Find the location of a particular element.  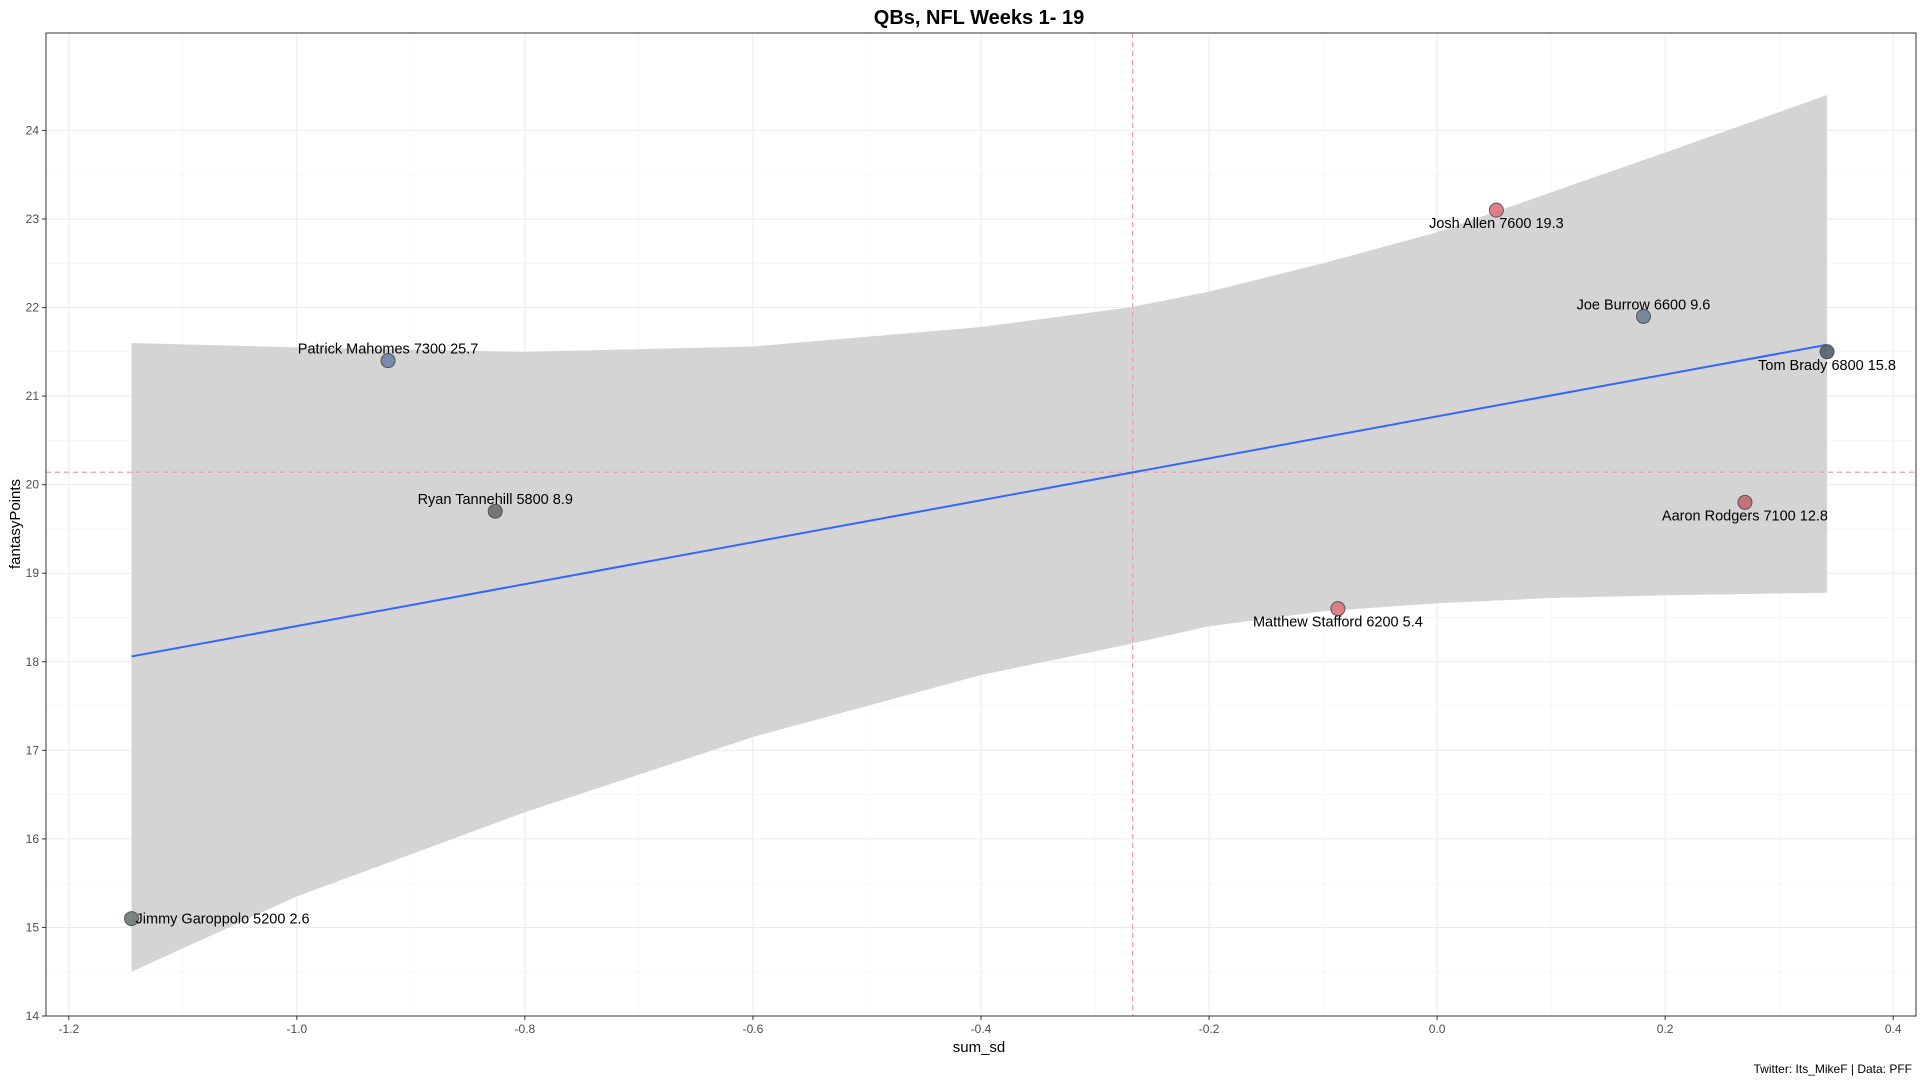

x-axis-ticks: -1.2 -1.0 -0.8 -0.6 -0.4 -0.2 0.0 0.2 0.4 is located at coordinates (980, 1026).